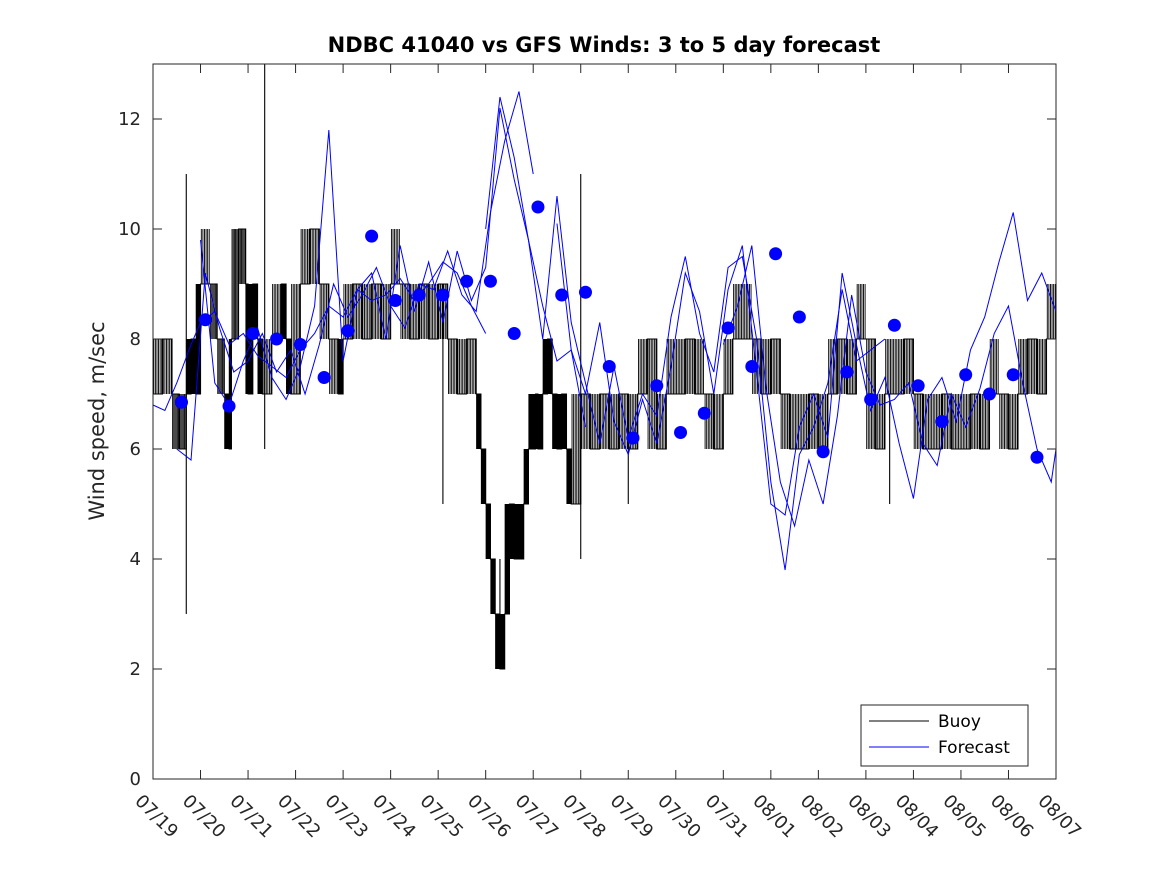  What do you see at coordinates (129, 119) in the screenshot?
I see `y-tick-label: 12` at bounding box center [129, 119].